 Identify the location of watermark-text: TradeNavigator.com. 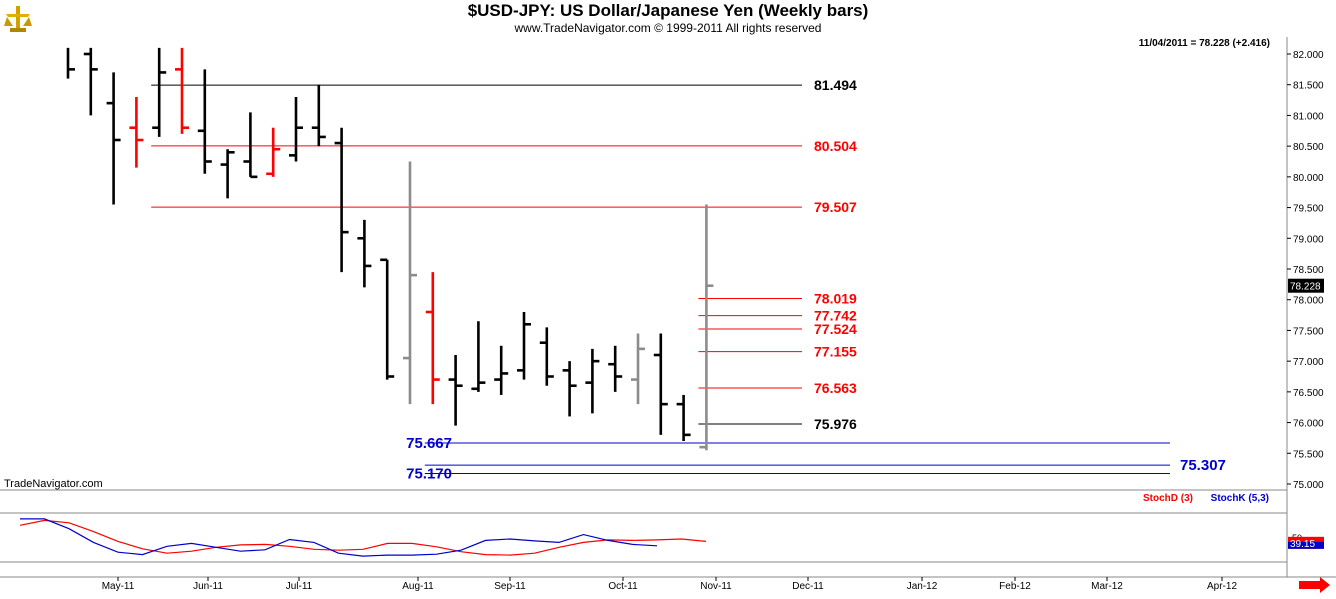
(53, 484).